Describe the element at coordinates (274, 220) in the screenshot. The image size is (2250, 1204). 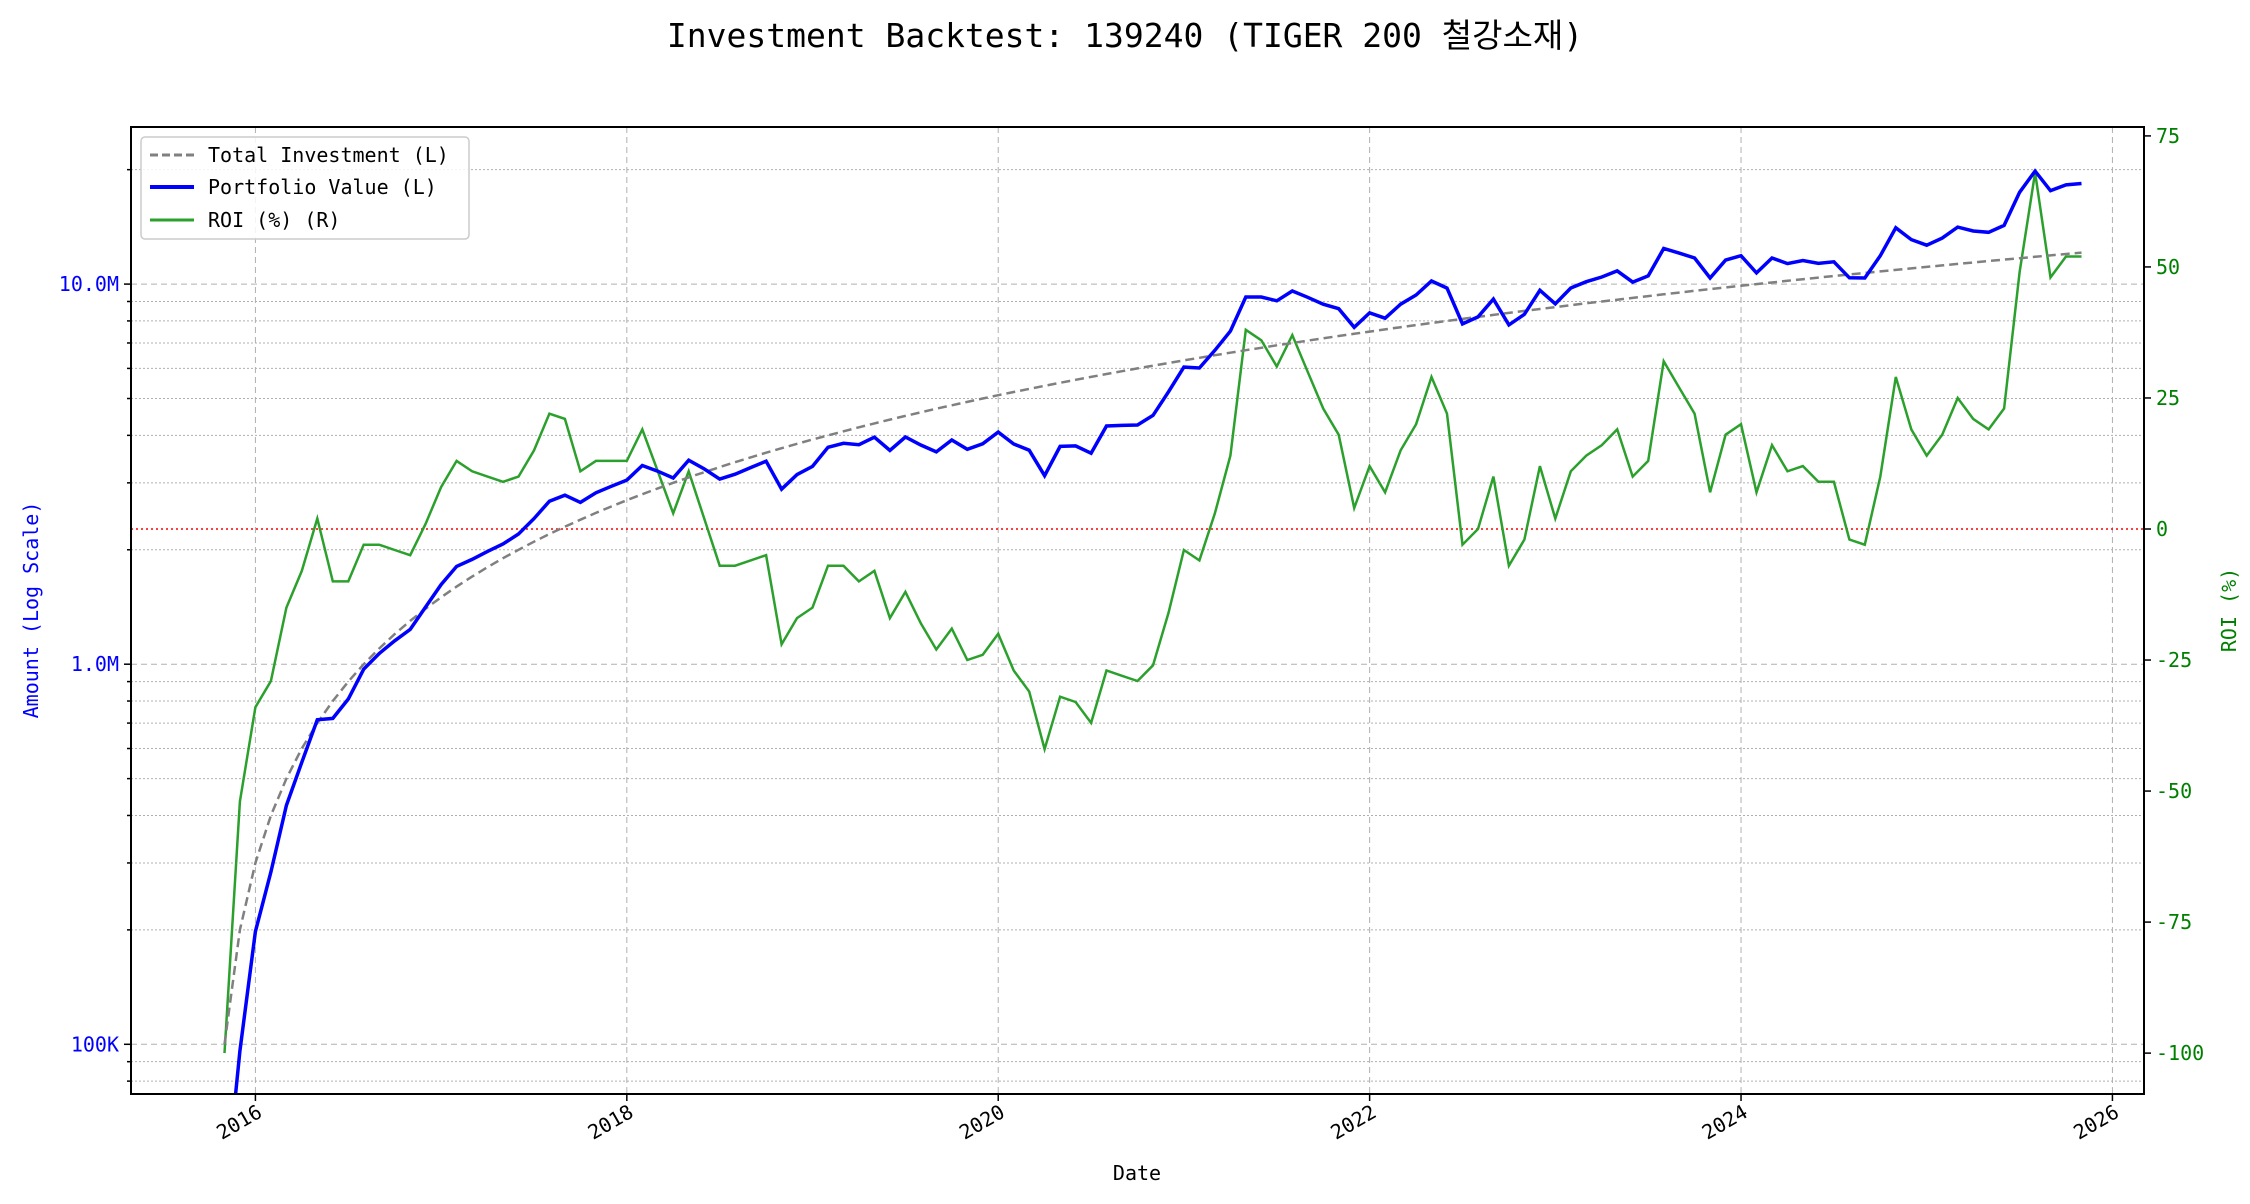
I see `legend-label-roi: ROI (%) (R)` at that location.